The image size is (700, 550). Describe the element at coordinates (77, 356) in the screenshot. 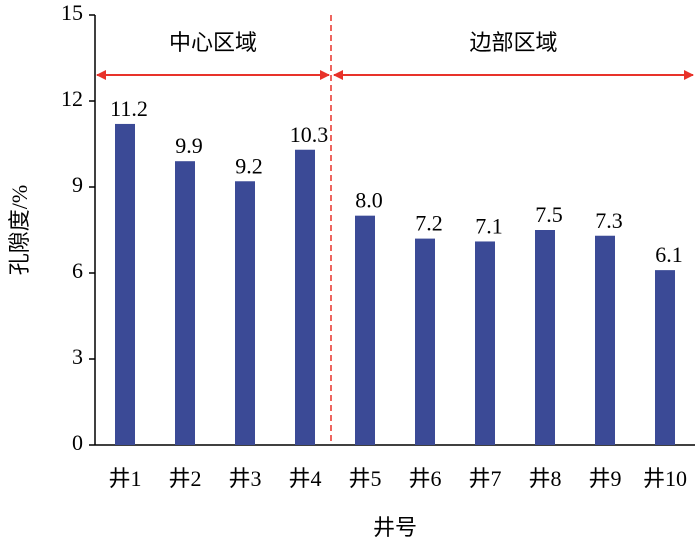

I see `y-tick-label: 3` at that location.